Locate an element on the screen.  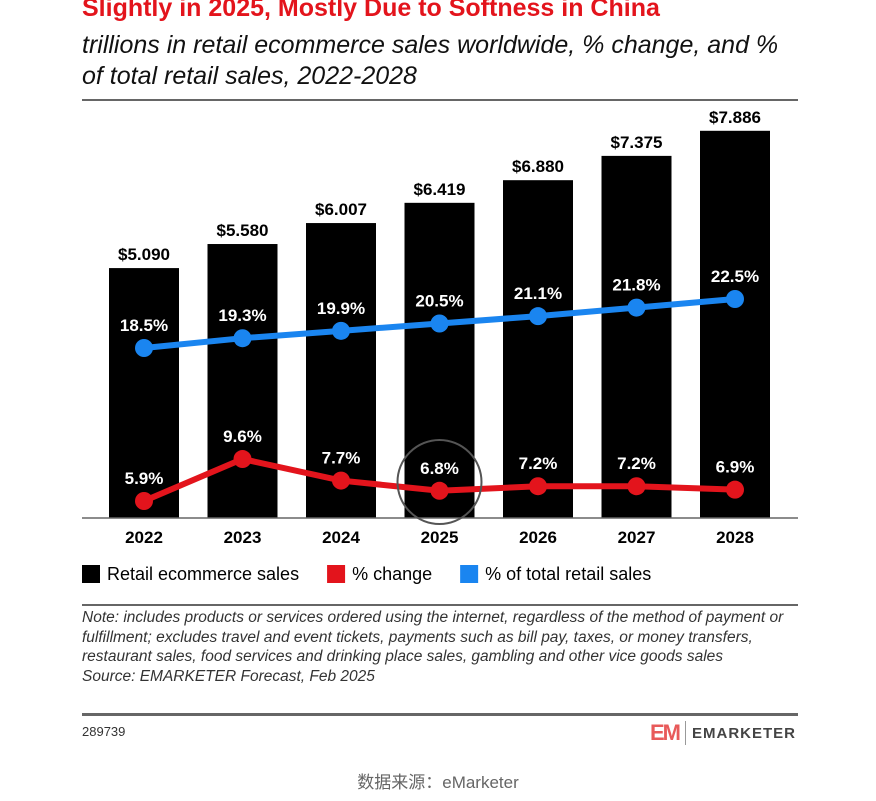
highlight-circle is located at coordinates (439, 482).